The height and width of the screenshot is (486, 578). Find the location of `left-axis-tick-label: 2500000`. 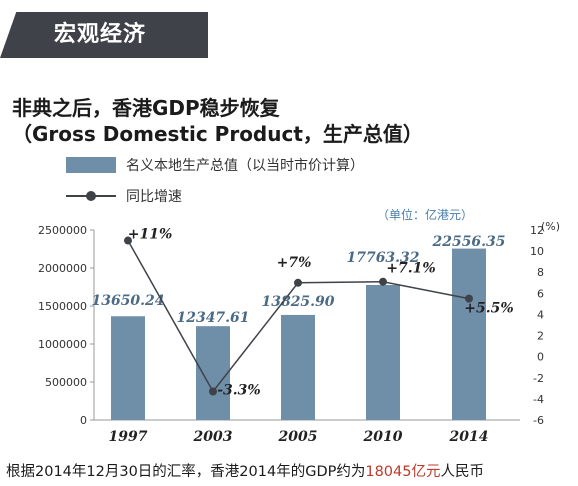

left-axis-tick-label: 2500000 is located at coordinates (62, 230).